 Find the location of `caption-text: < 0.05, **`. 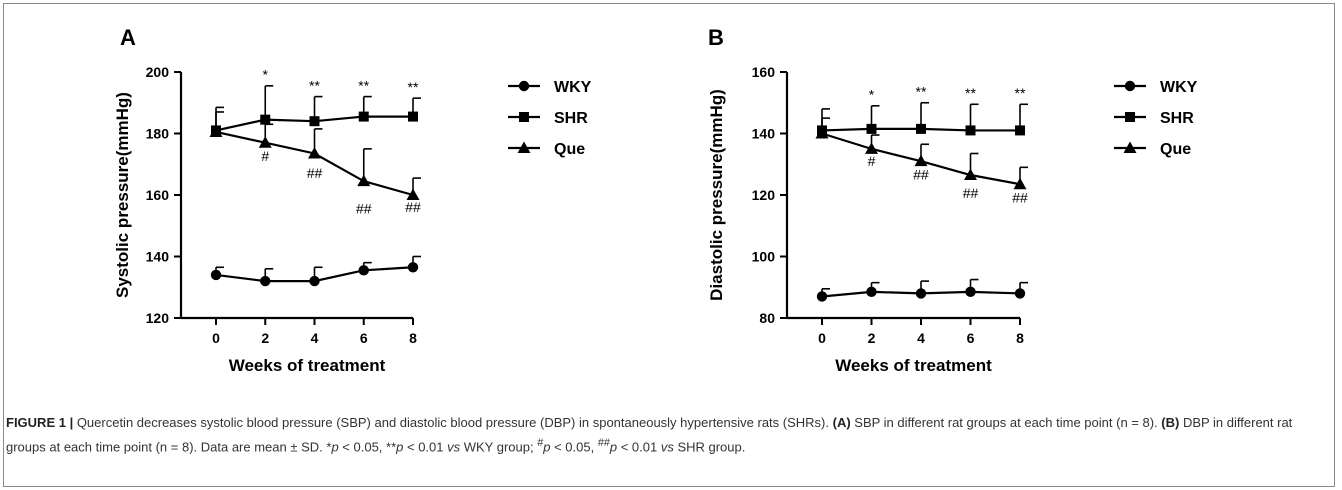

caption-text: < 0.05, ** is located at coordinates (367, 447).